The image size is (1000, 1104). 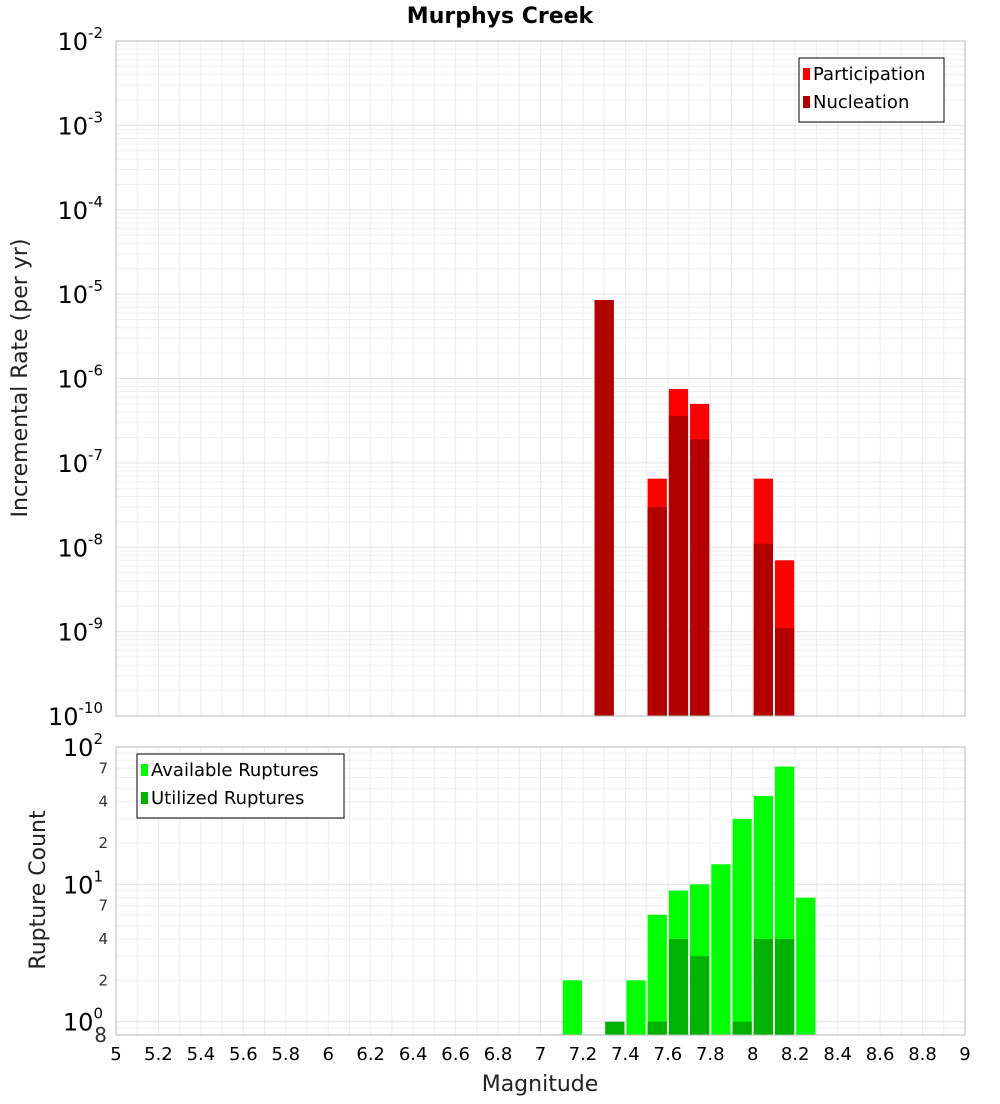 I want to click on y-tick-exponent: 0, so click(x=98, y=1014).